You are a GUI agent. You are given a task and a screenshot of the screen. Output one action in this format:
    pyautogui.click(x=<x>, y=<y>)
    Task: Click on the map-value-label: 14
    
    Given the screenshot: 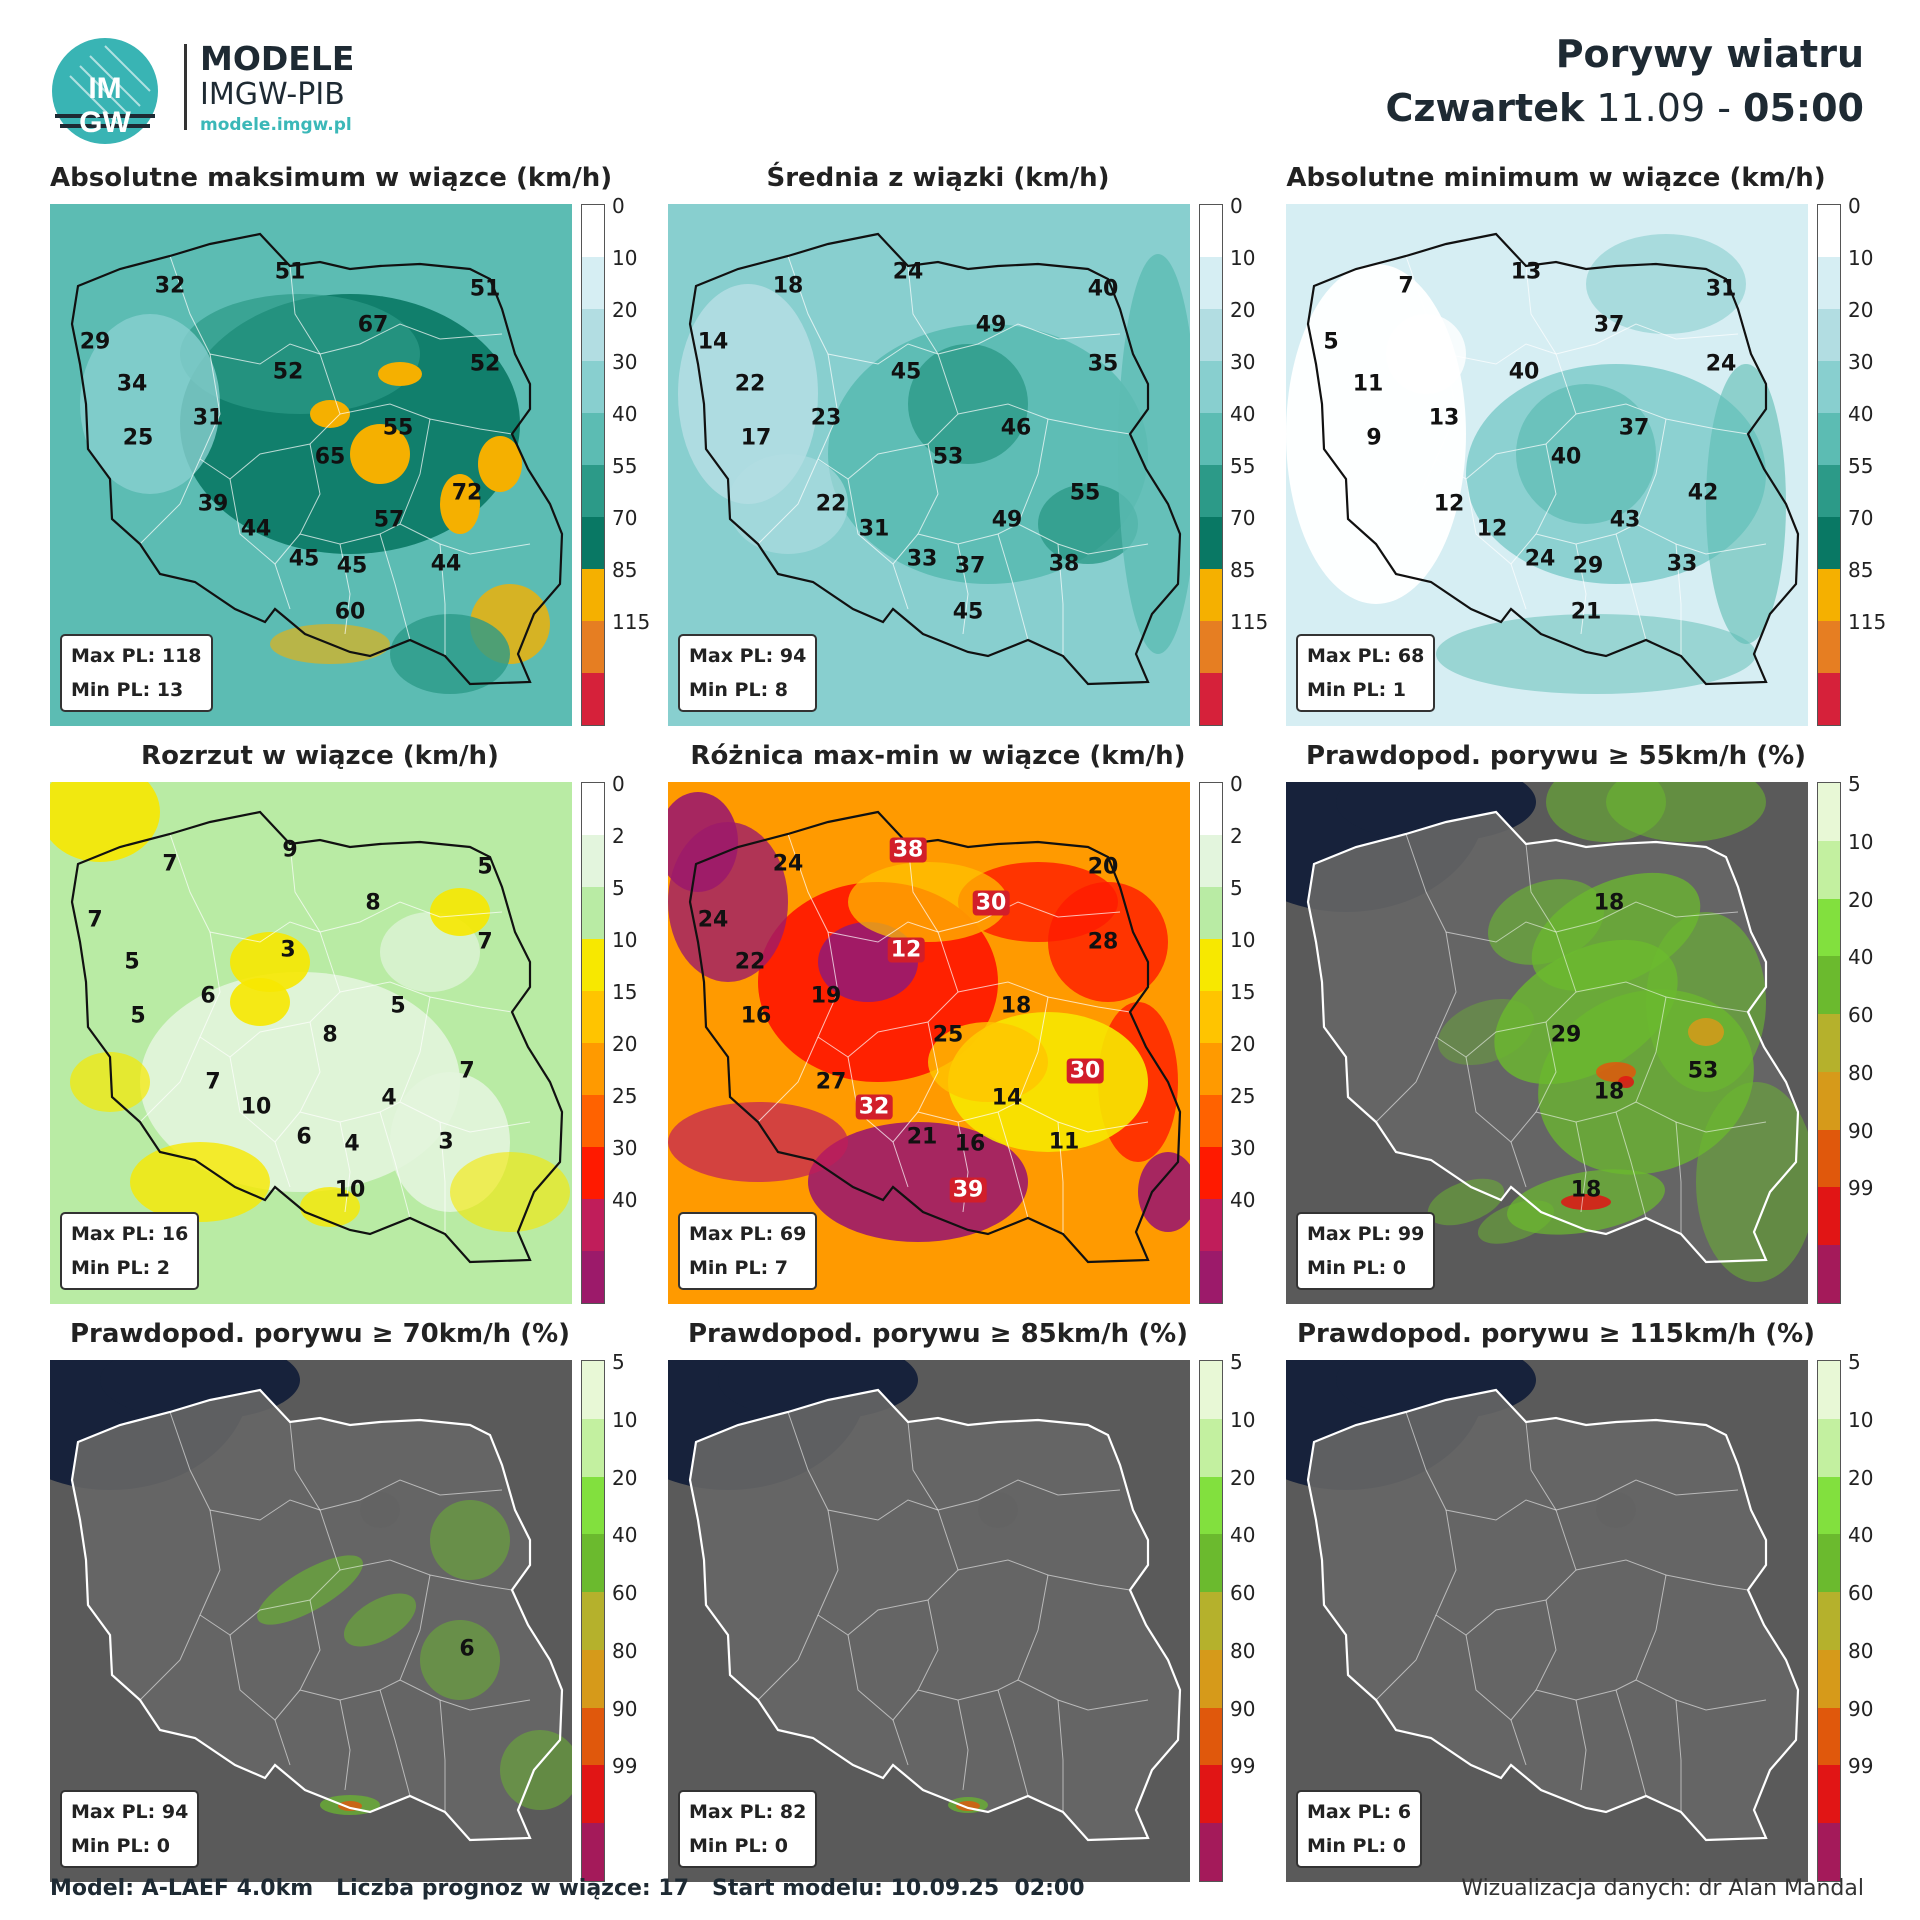 What is the action you would take?
    pyautogui.click(x=1007, y=1098)
    